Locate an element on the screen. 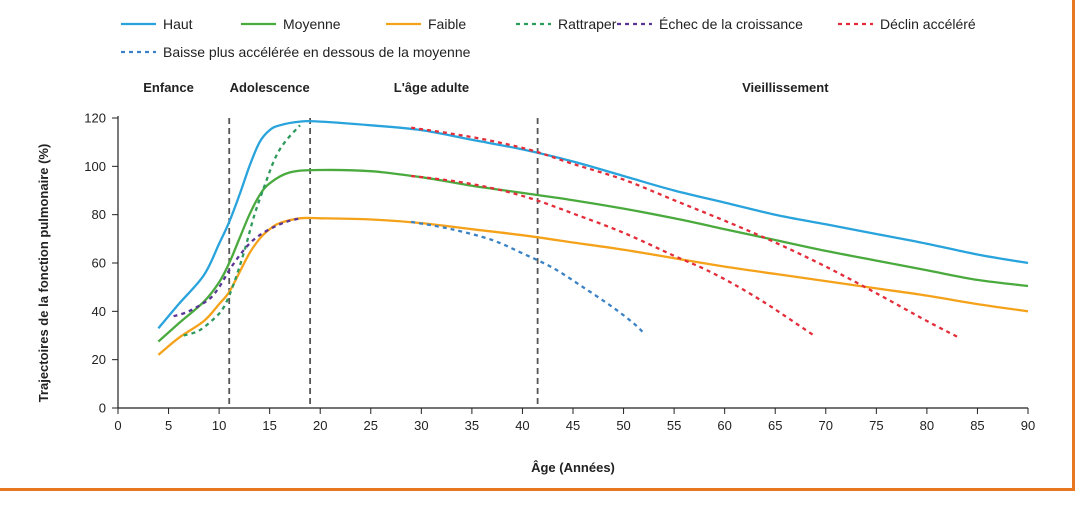 This screenshot has height=516, width=1078. x-tick-label: 80 is located at coordinates (927, 425).